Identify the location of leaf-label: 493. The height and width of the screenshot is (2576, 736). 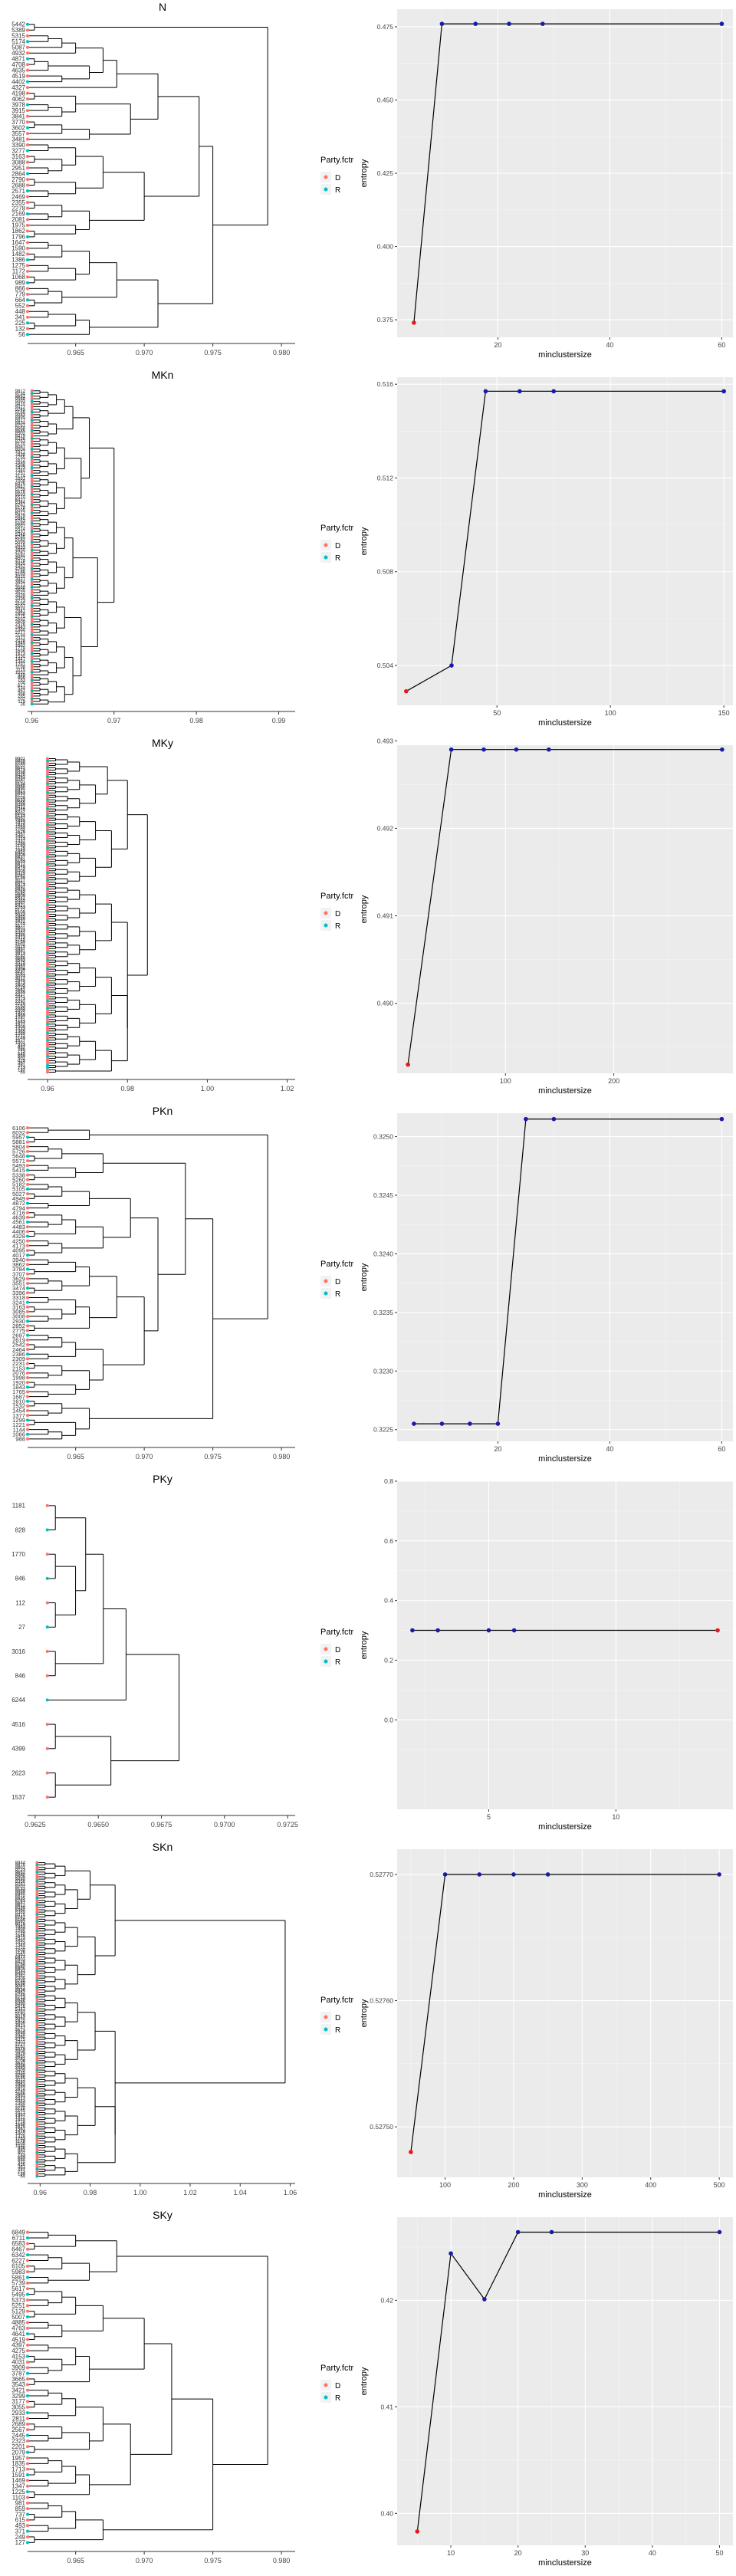
(21, 2525).